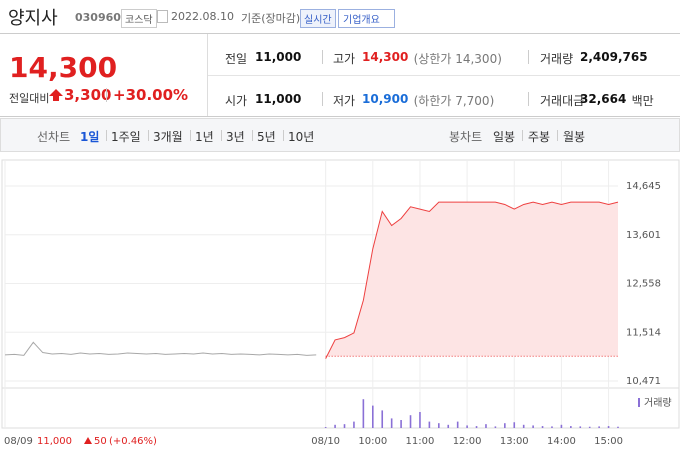 The height and width of the screenshot is (457, 680). I want to click on date: 2022.08.10, so click(202, 16).